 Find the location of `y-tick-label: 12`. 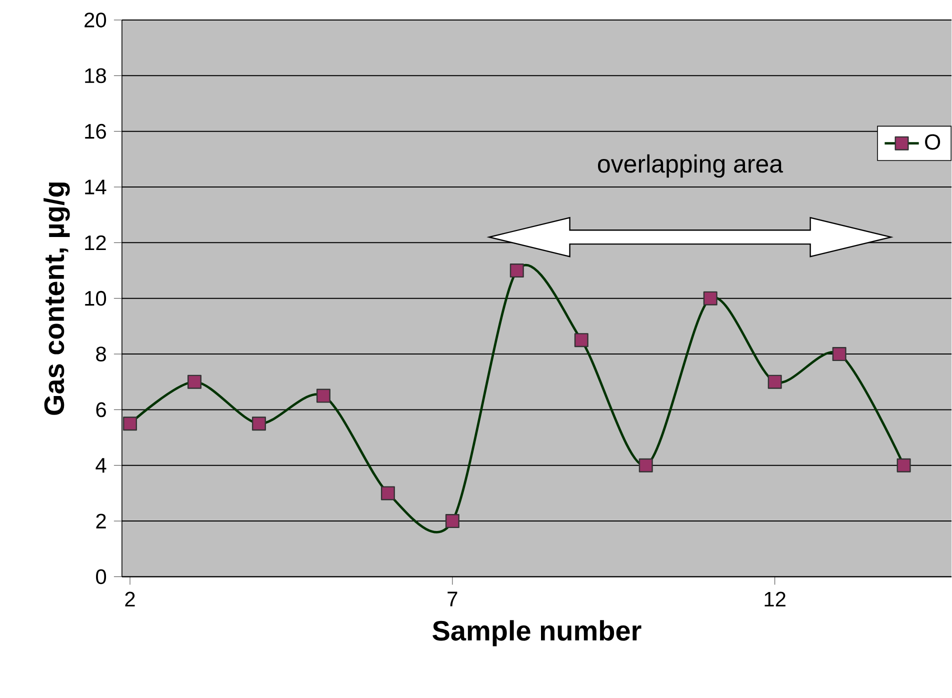

y-tick-label: 12 is located at coordinates (95, 243).